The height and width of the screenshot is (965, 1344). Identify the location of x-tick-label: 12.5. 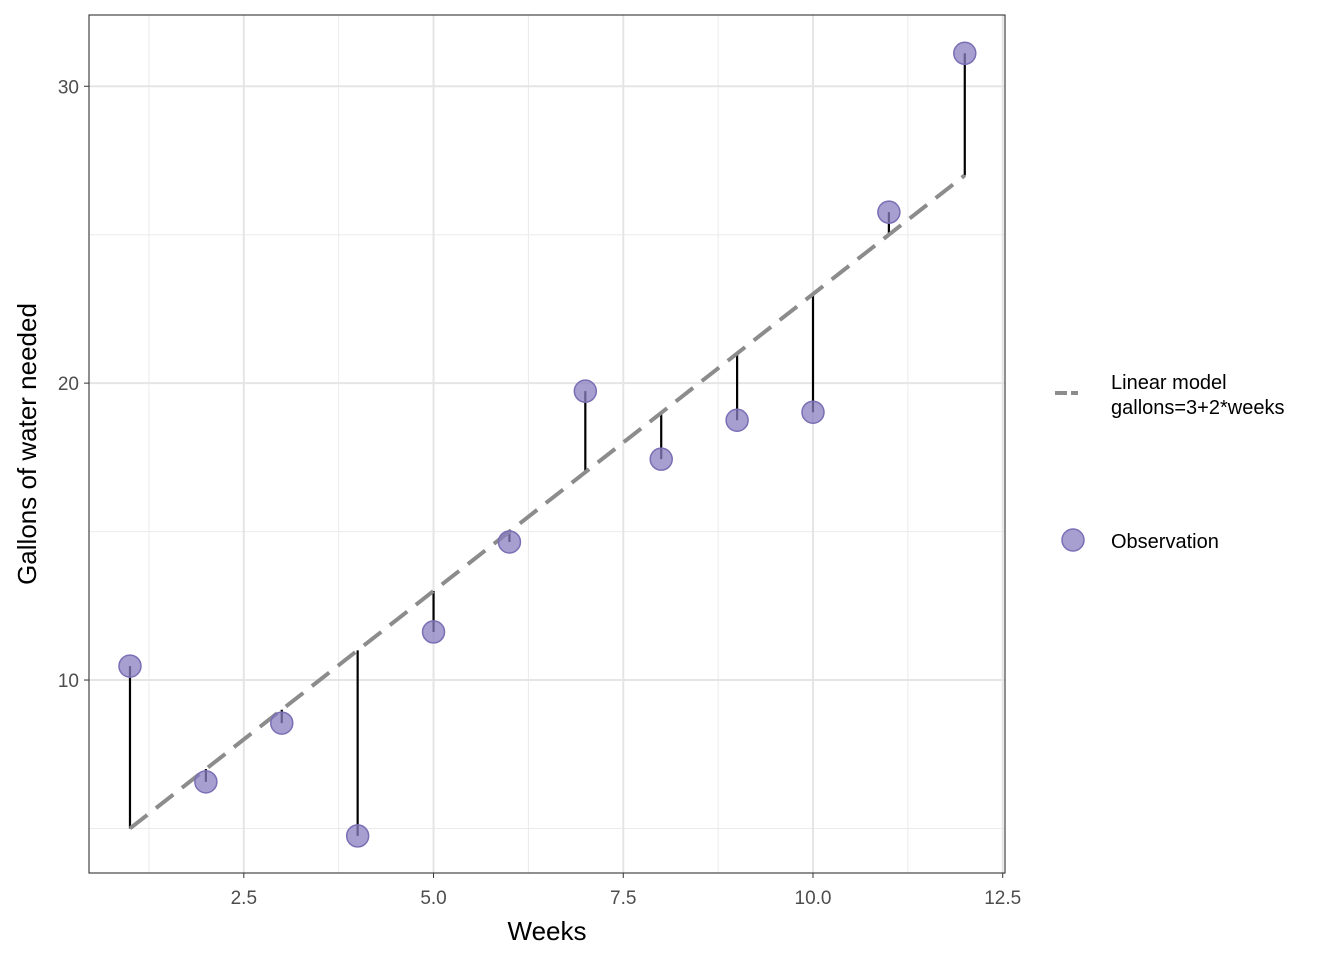
(1002, 898).